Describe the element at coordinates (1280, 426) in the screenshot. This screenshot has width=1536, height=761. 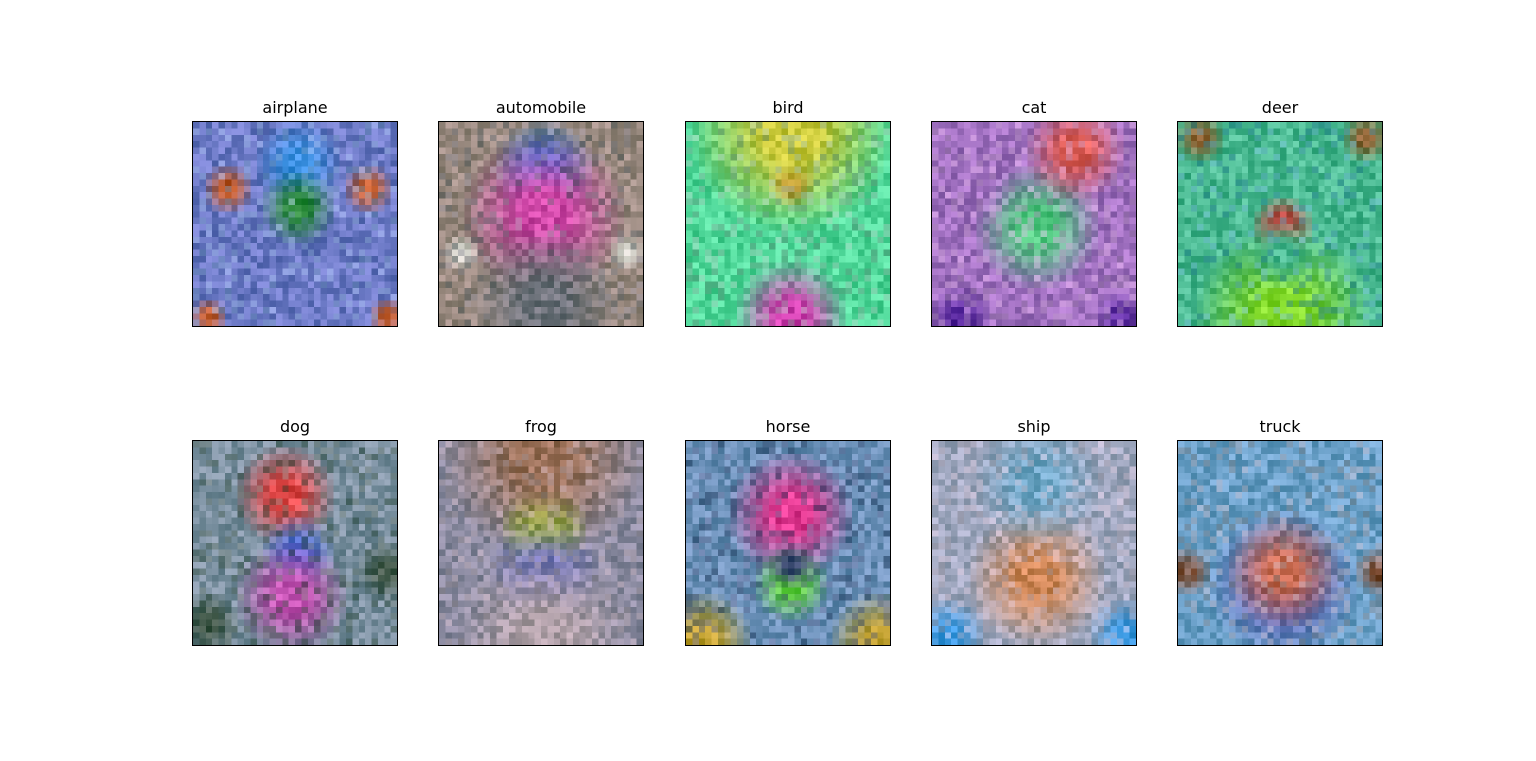
I see `panel-title: truck` at that location.